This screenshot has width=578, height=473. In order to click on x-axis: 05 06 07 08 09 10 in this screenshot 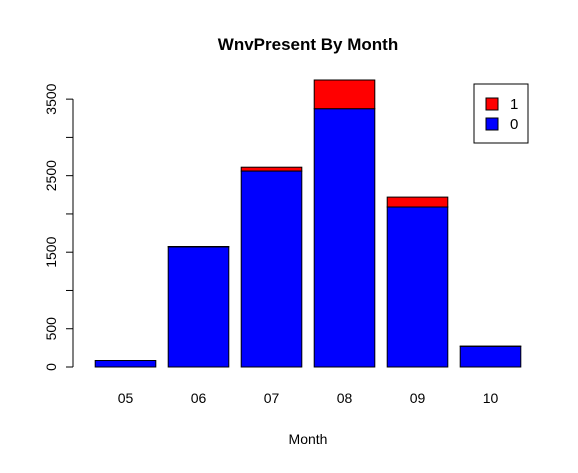, I will do `click(308, 398)`.